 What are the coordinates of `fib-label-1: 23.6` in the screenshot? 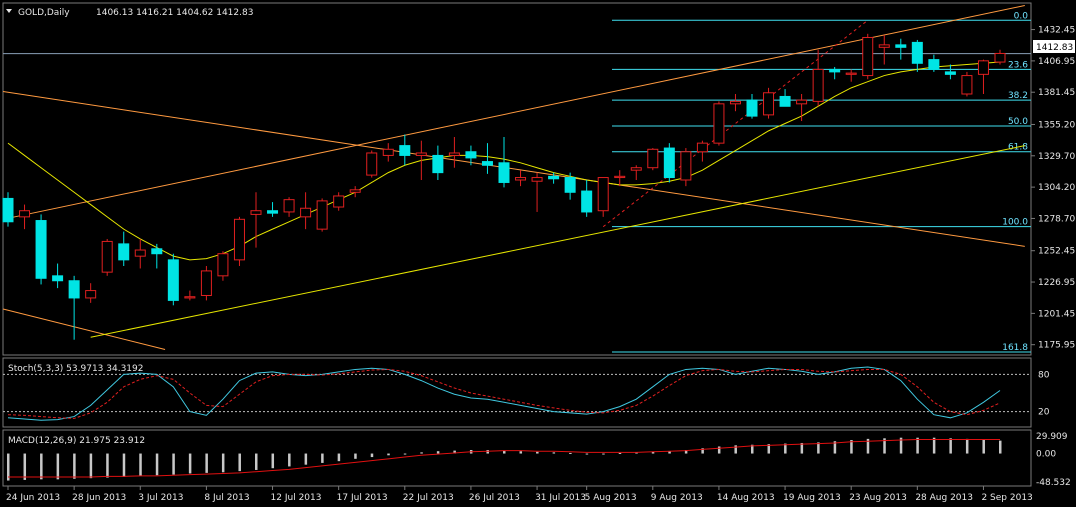 It's located at (1018, 65).